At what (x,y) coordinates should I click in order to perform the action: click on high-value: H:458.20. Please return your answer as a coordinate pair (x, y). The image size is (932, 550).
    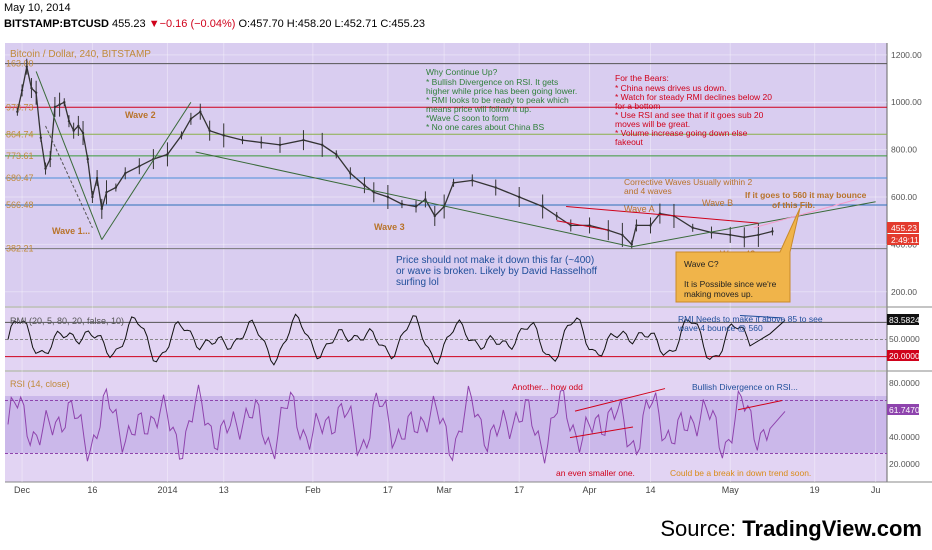
    Looking at the image, I should click on (309, 24).